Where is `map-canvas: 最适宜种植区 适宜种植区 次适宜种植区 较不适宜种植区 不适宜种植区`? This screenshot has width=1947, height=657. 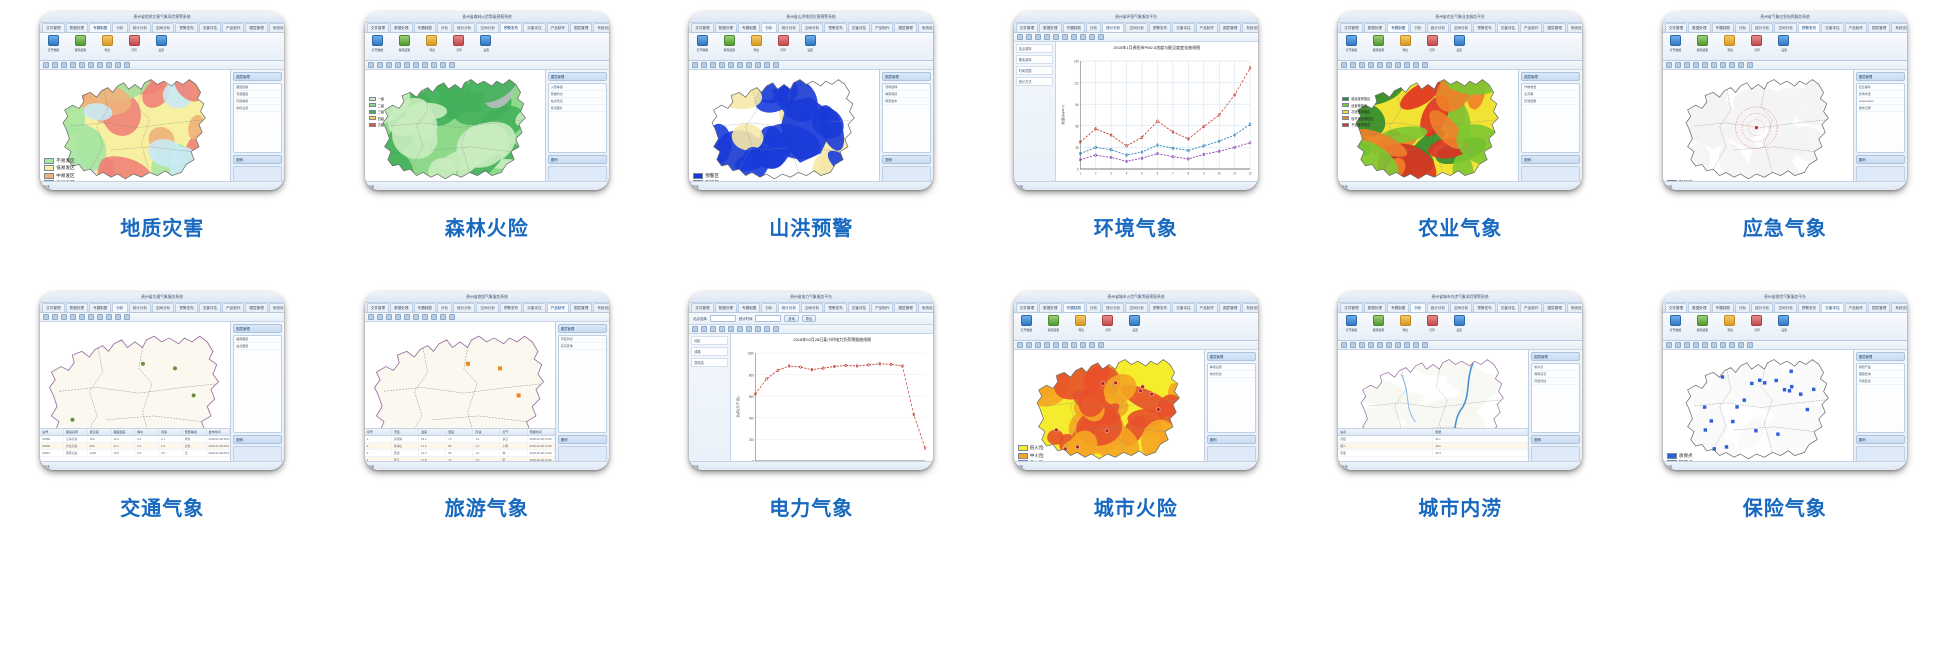 map-canvas: 最适宜种植区 适宜种植区 次适宜种植区 较不适宜种植区 不适宜种植区 is located at coordinates (1428, 130).